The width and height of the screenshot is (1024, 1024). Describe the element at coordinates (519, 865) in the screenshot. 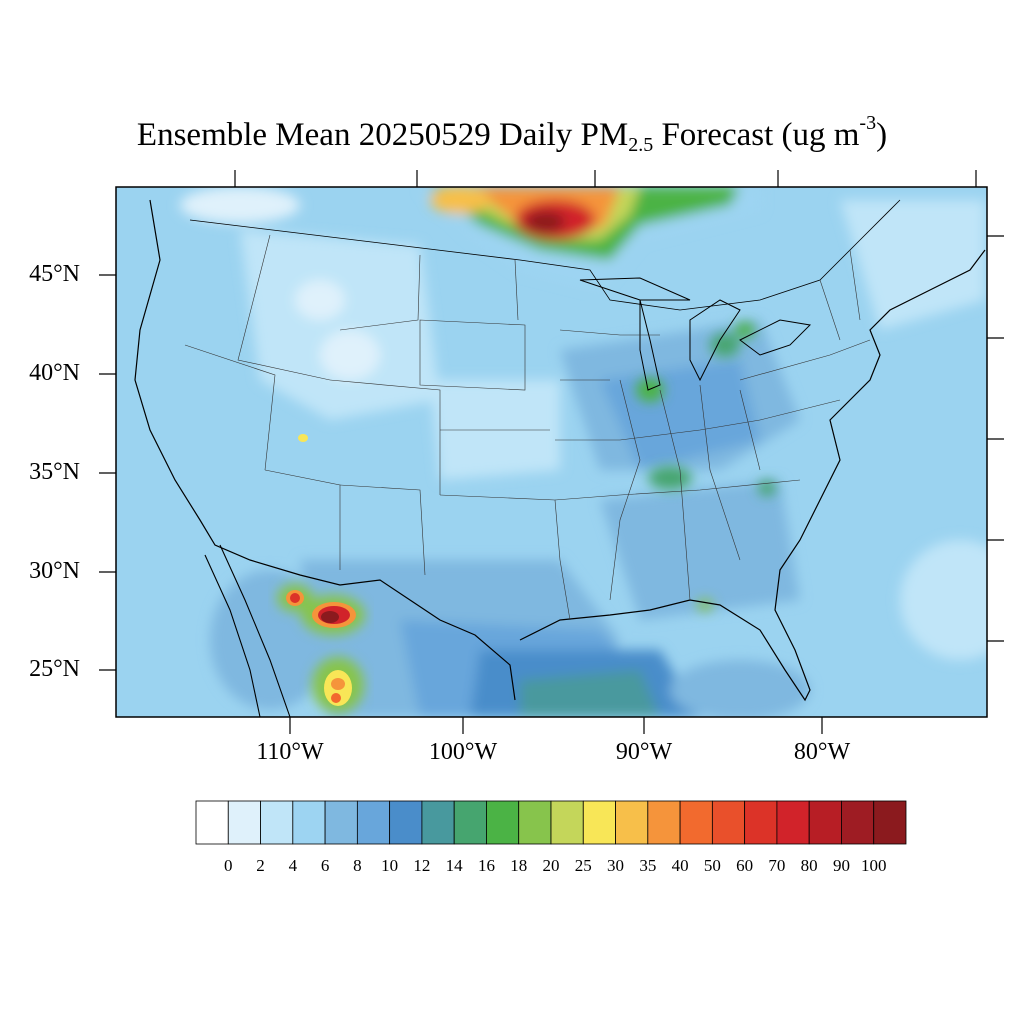

I see `colorbar-tick-label: 18` at that location.